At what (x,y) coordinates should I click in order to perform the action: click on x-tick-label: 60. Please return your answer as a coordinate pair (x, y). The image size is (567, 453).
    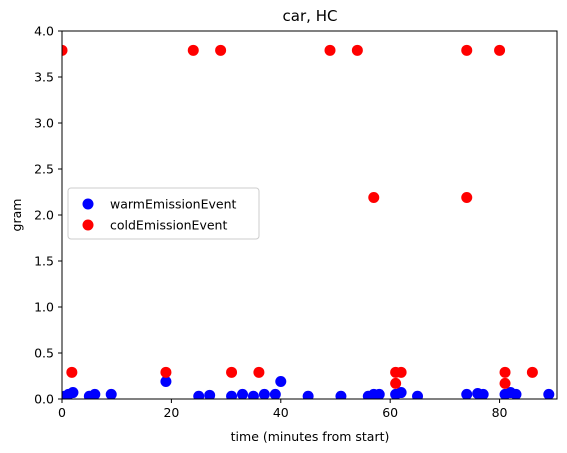
    Looking at the image, I should click on (390, 412).